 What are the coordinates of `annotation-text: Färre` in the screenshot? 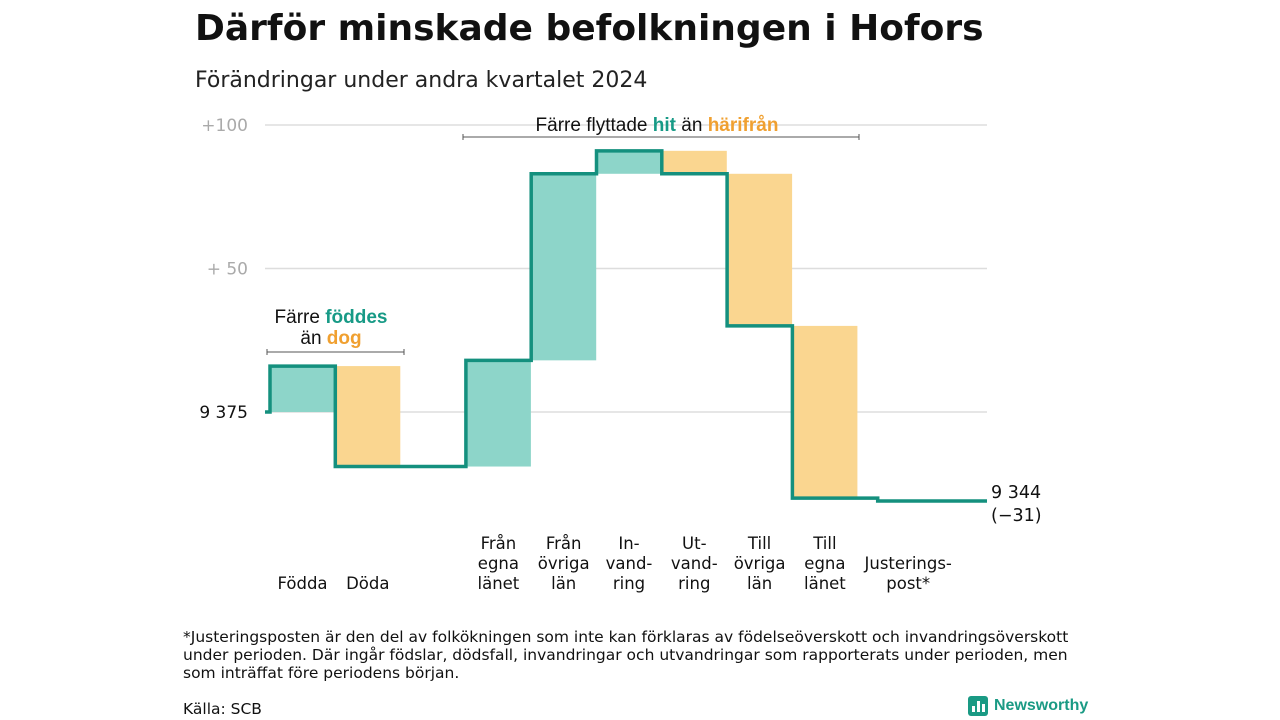 It's located at (300, 317).